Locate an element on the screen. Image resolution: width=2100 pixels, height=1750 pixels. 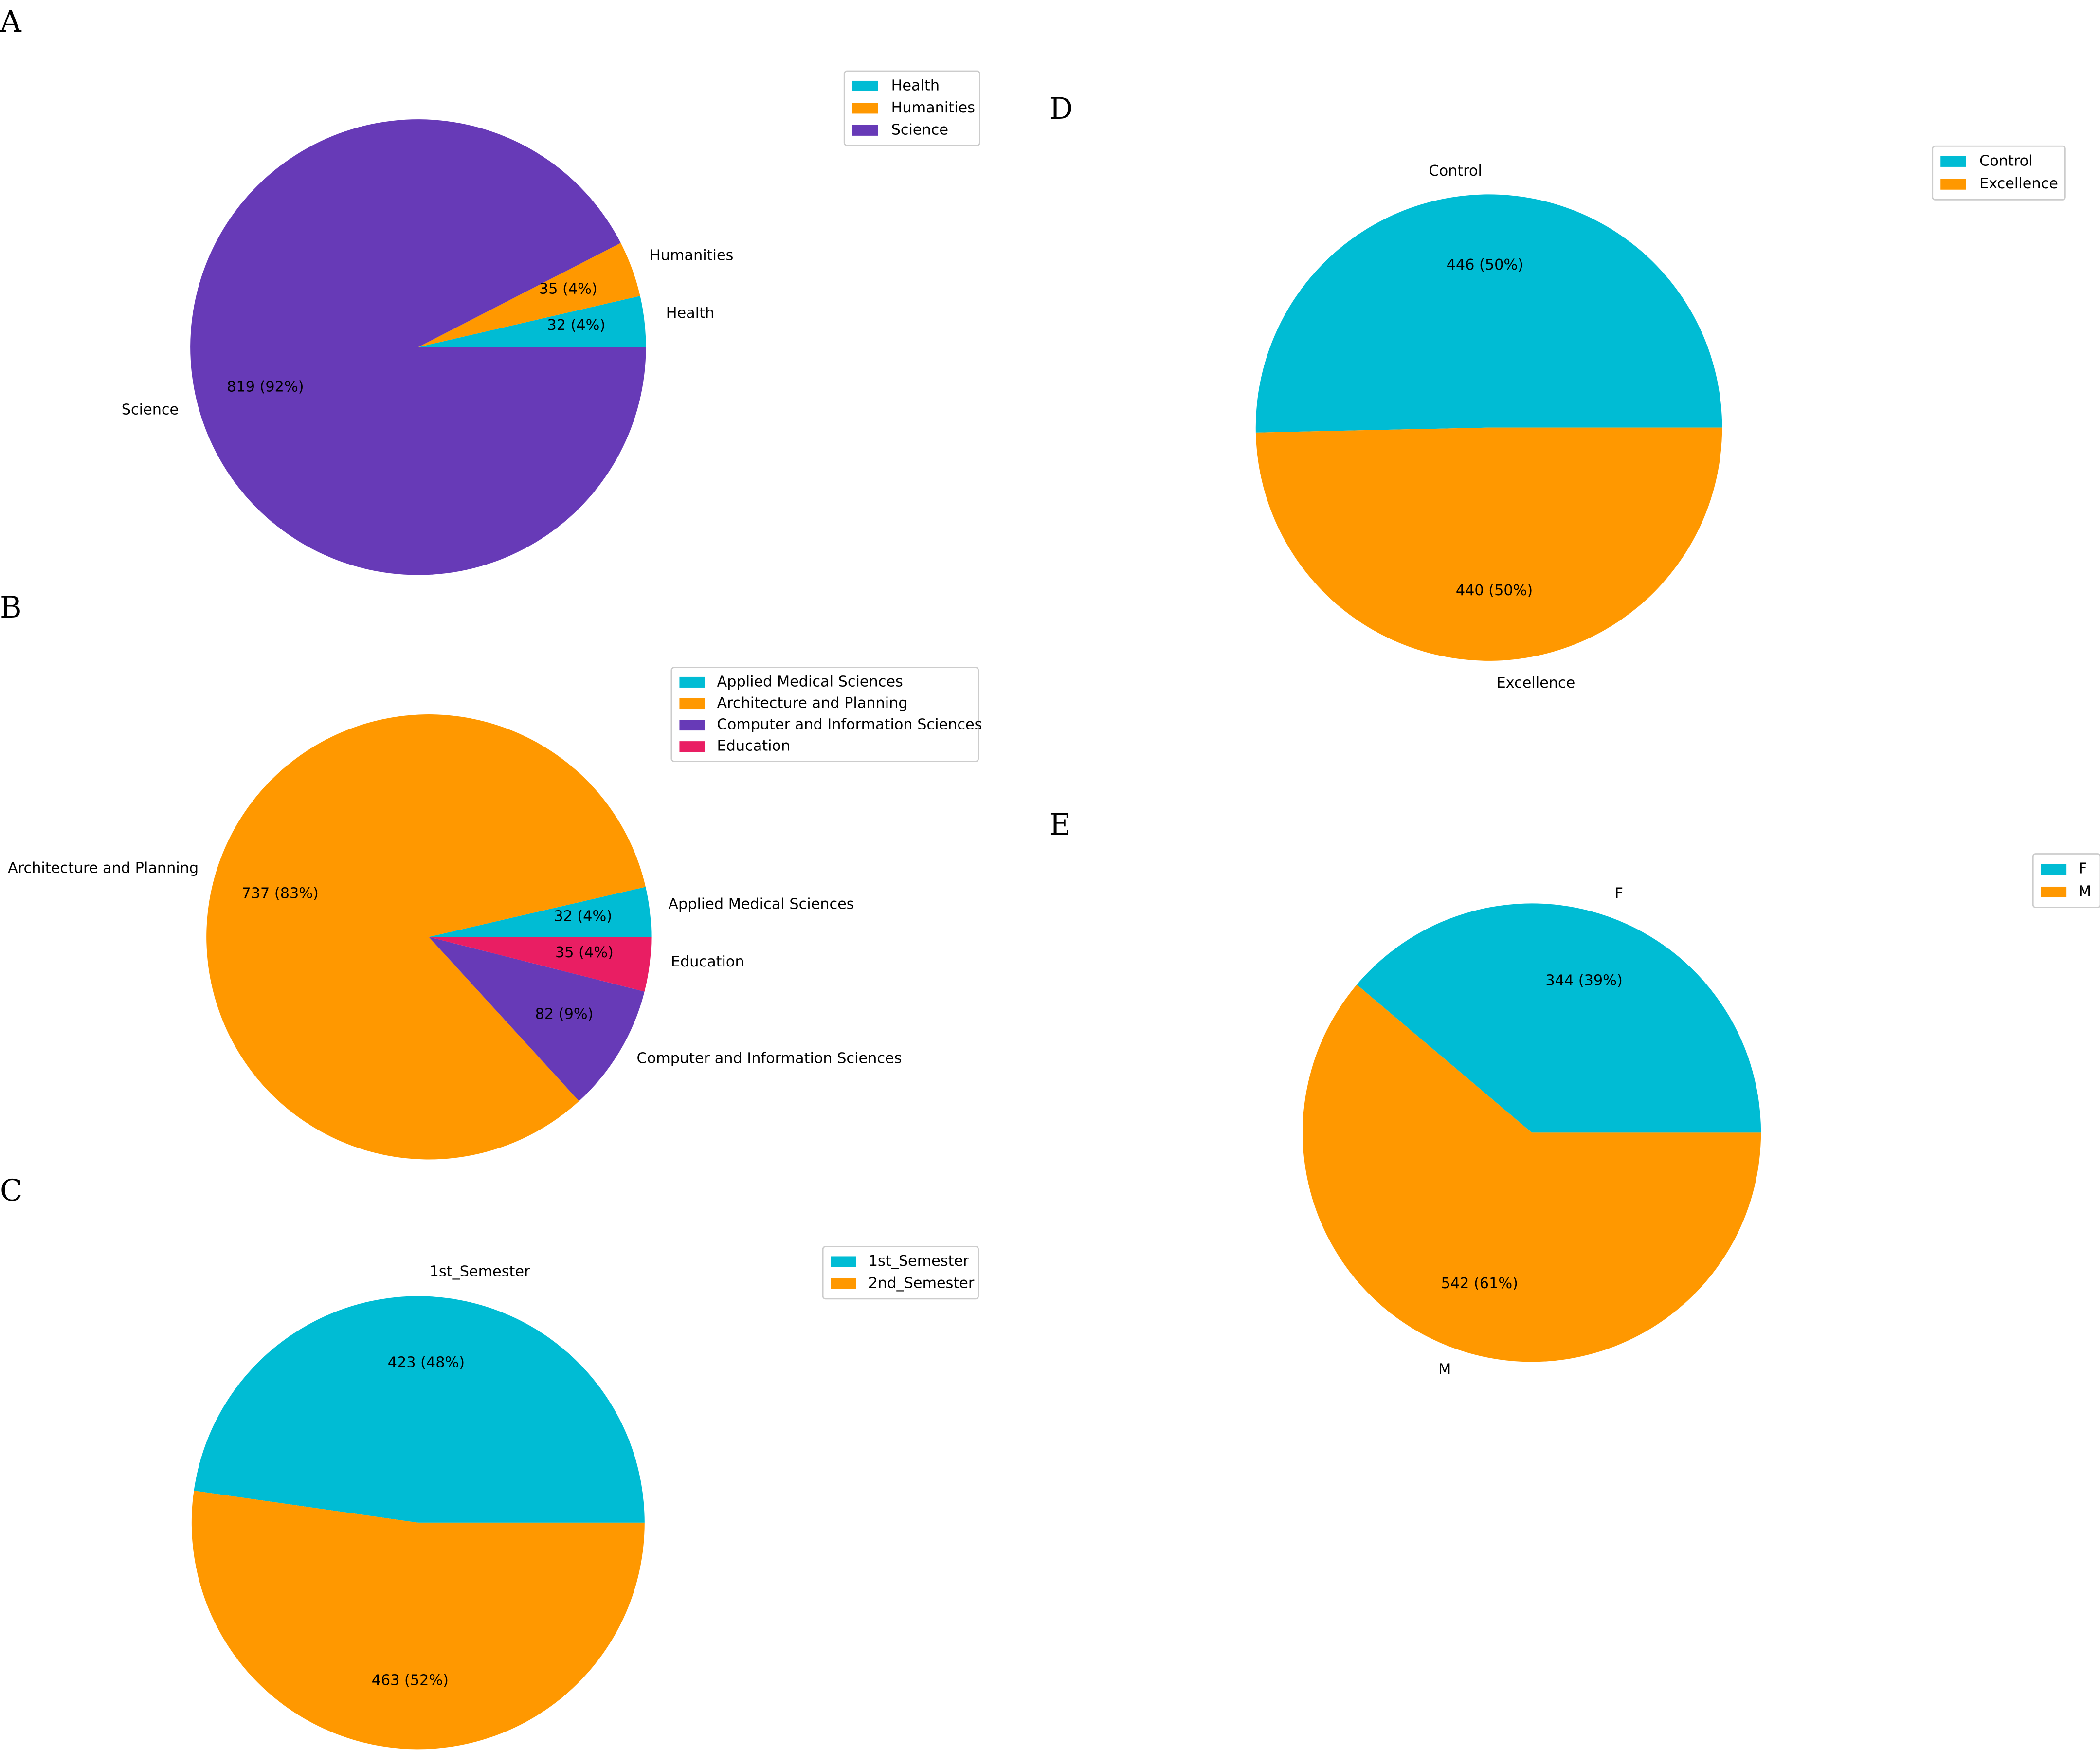
legend-entry: 2nd_Semester is located at coordinates (922, 1283).